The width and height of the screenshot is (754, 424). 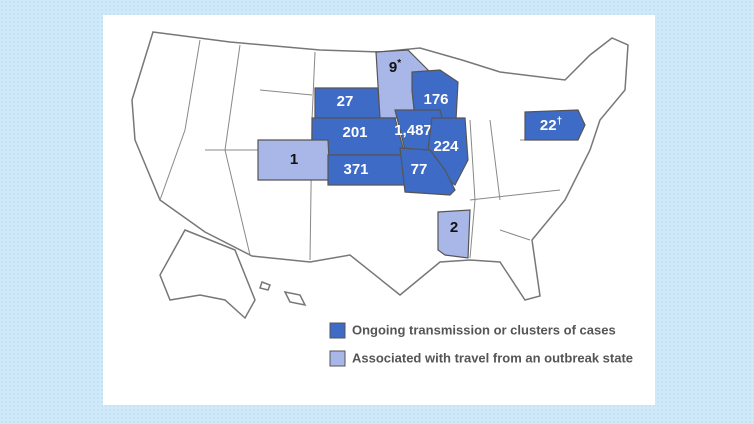 I want to click on region-label: 224, so click(x=446, y=146).